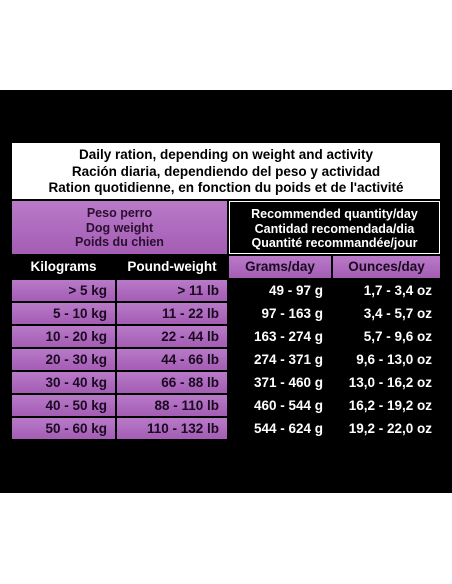 Image resolution: width=452 pixels, height=584 pixels. I want to click on header-line: Recommended quantity/day, so click(334, 214).